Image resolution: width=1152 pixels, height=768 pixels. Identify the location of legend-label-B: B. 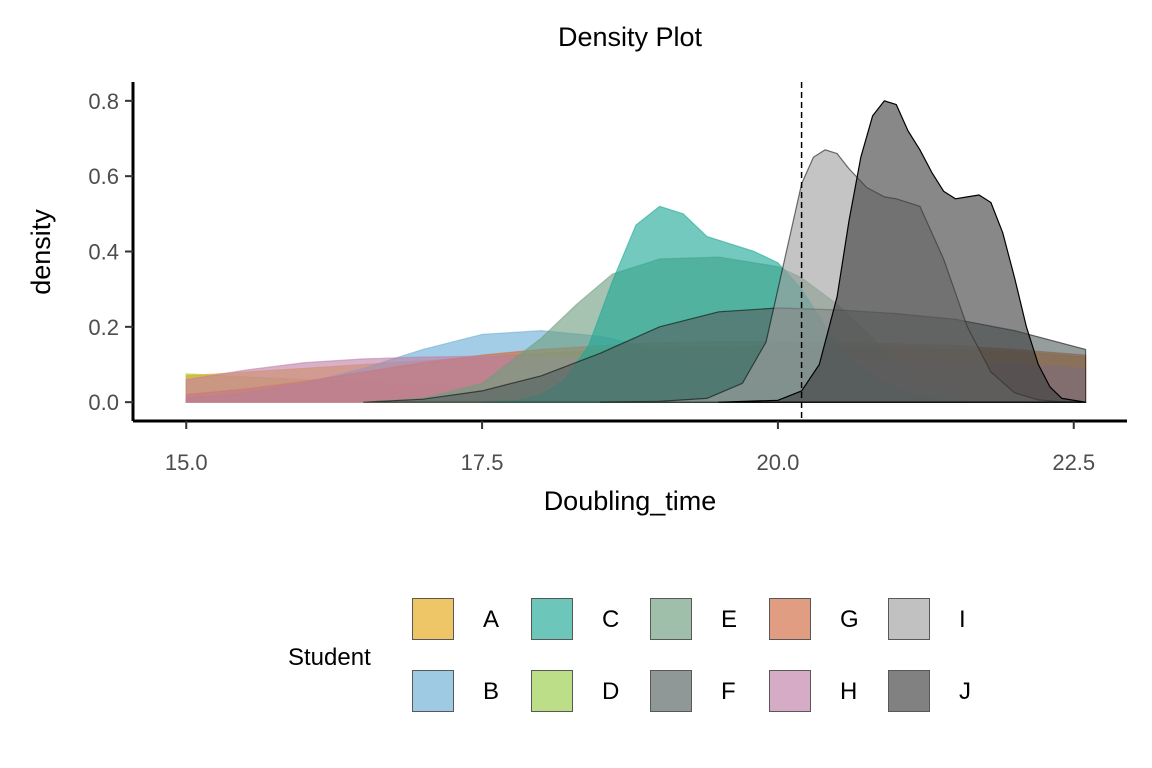
(491, 691).